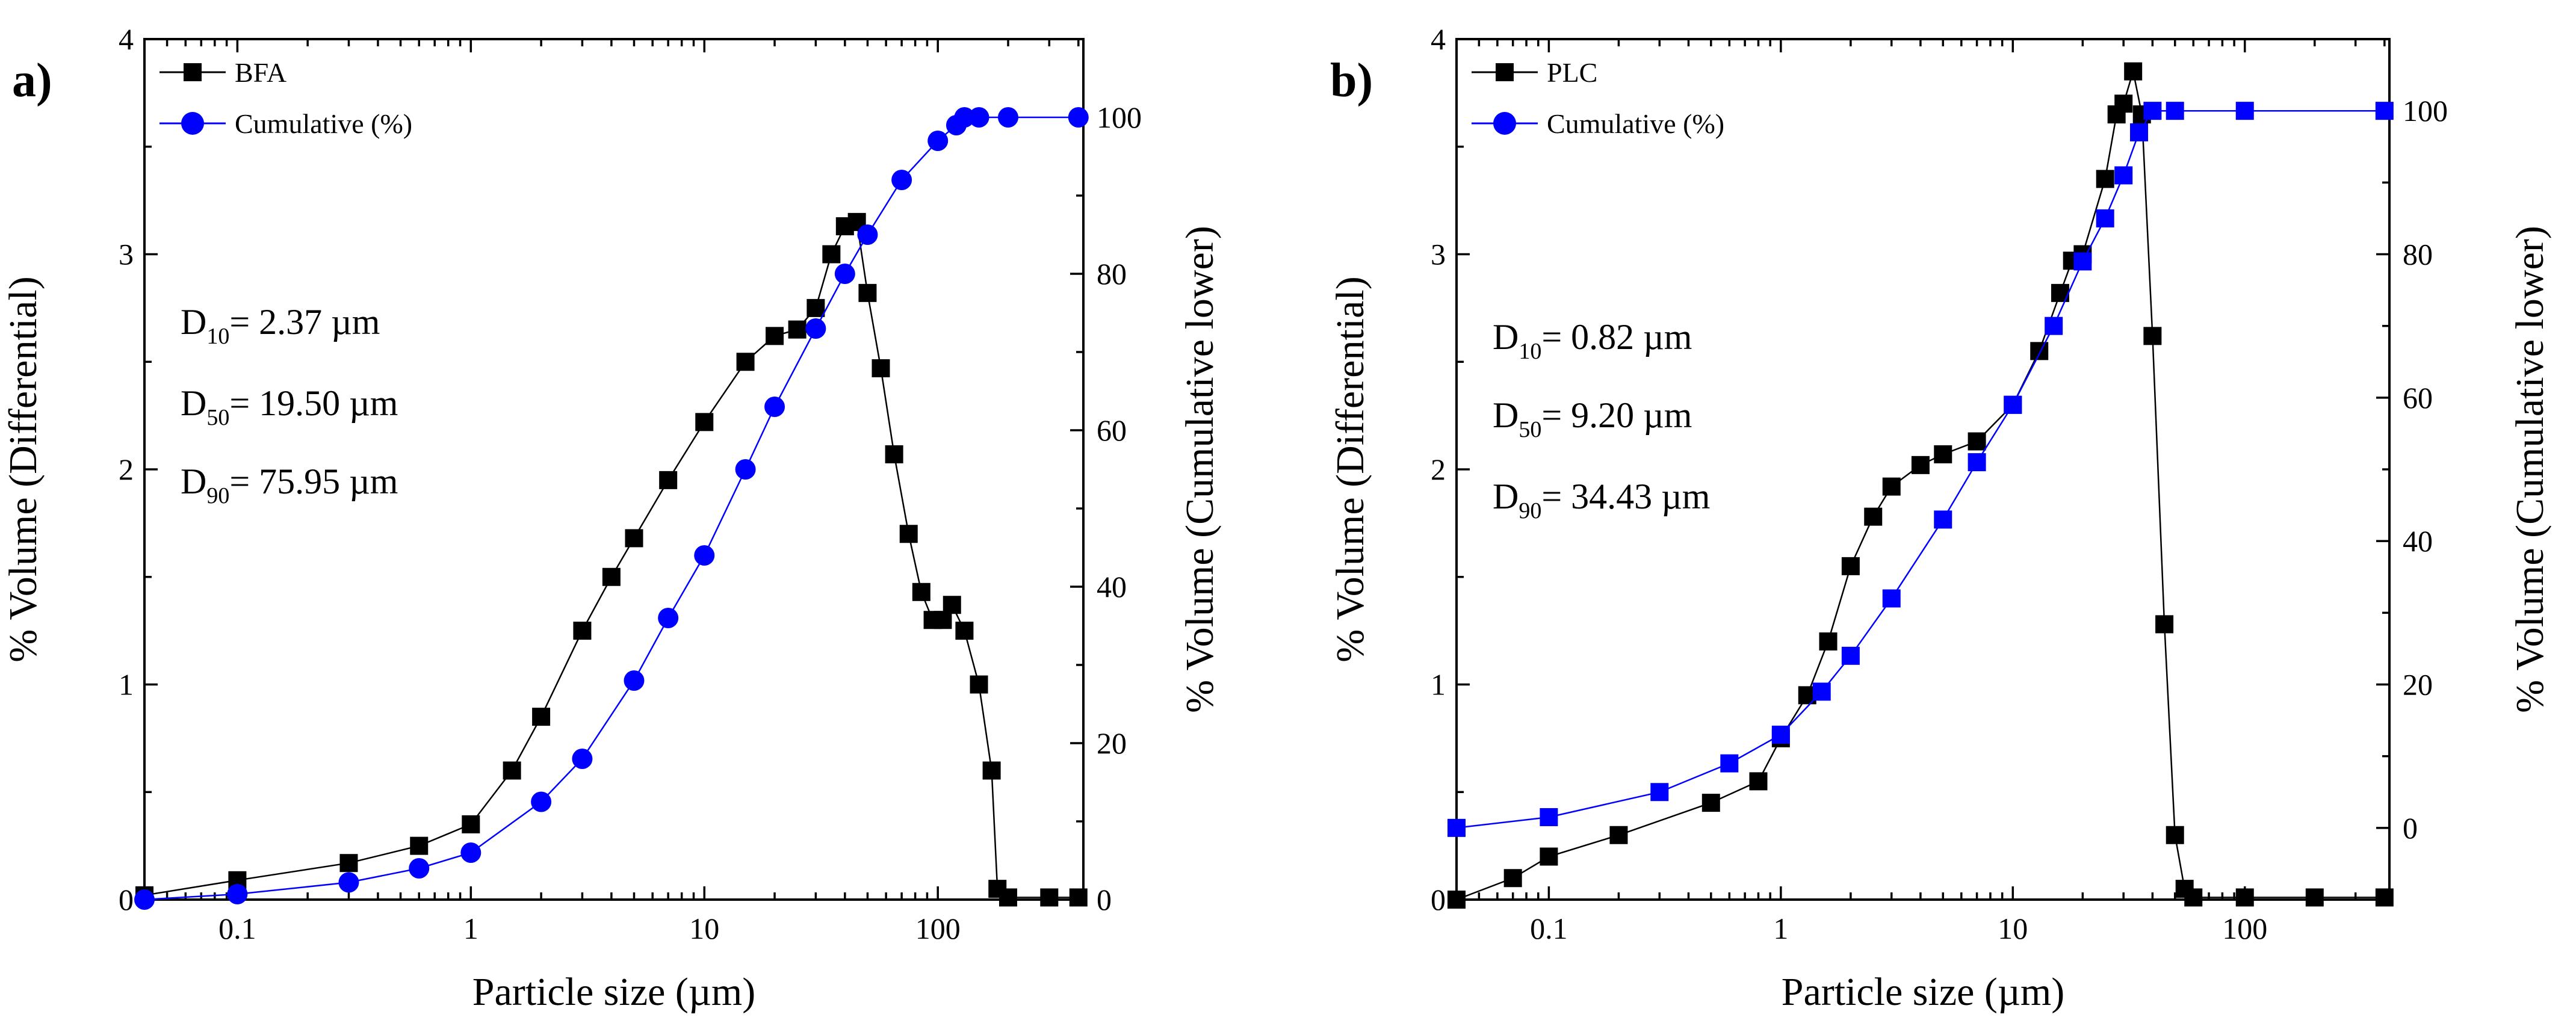  I want to click on y-left-tick-label: 1, so click(1438, 685).